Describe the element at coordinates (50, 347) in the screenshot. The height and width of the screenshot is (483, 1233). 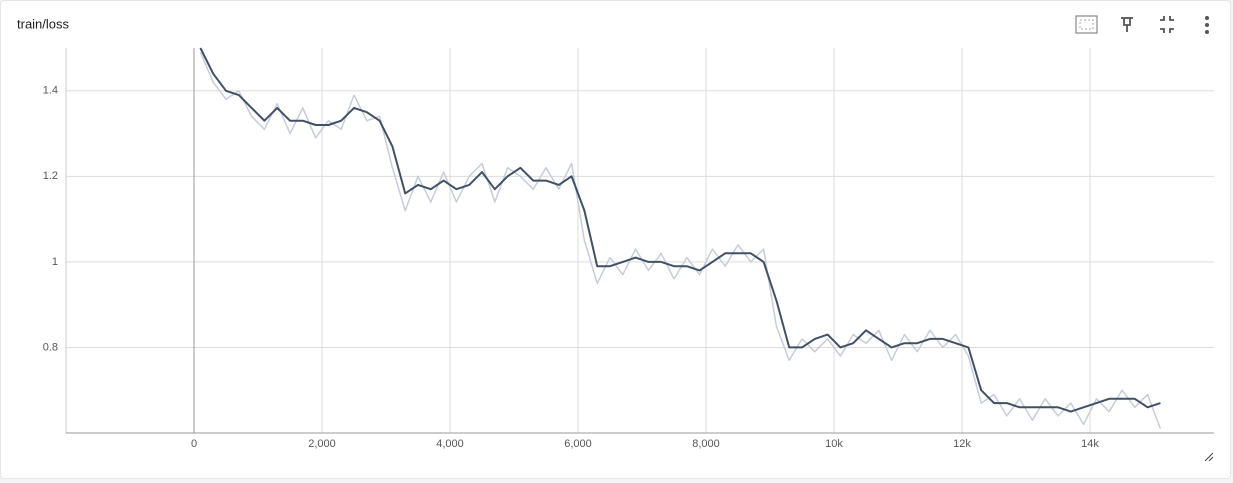
I see `y-tick-label: 0.8` at that location.